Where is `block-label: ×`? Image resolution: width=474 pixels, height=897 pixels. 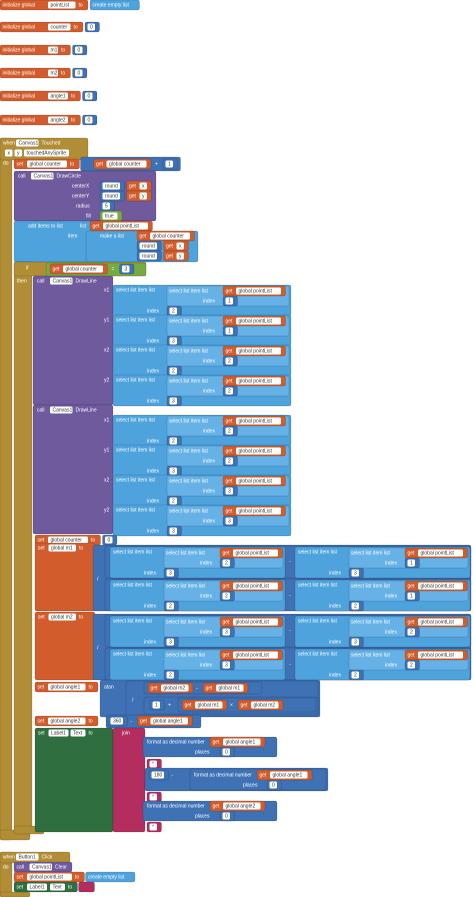
block-label: × is located at coordinates (231, 705).